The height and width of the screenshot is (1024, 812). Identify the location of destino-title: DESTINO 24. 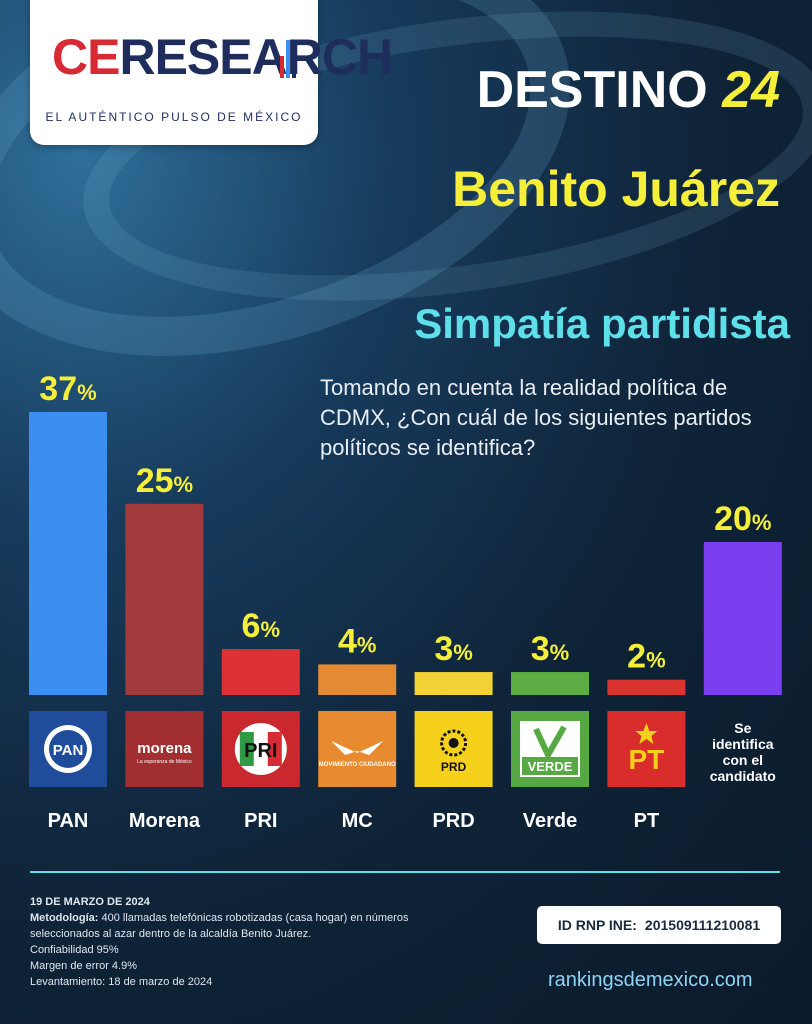
(628, 90).